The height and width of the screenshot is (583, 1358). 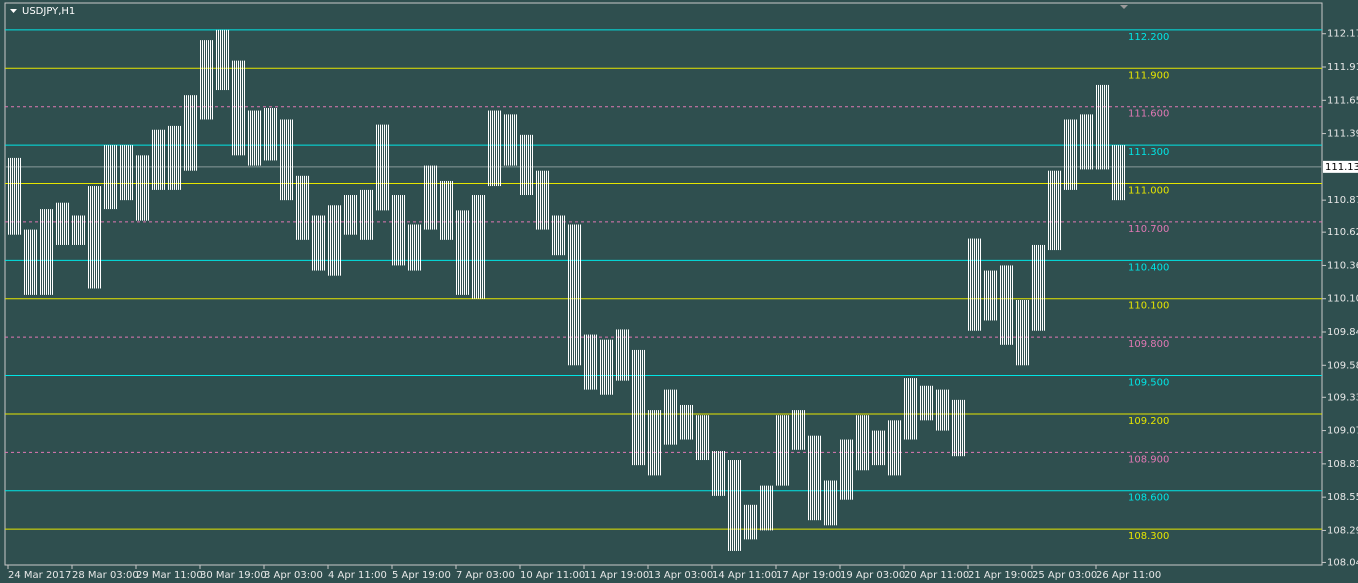 I want to click on x-tick-label: 21 Apr 19:00, so click(x=1000, y=575).